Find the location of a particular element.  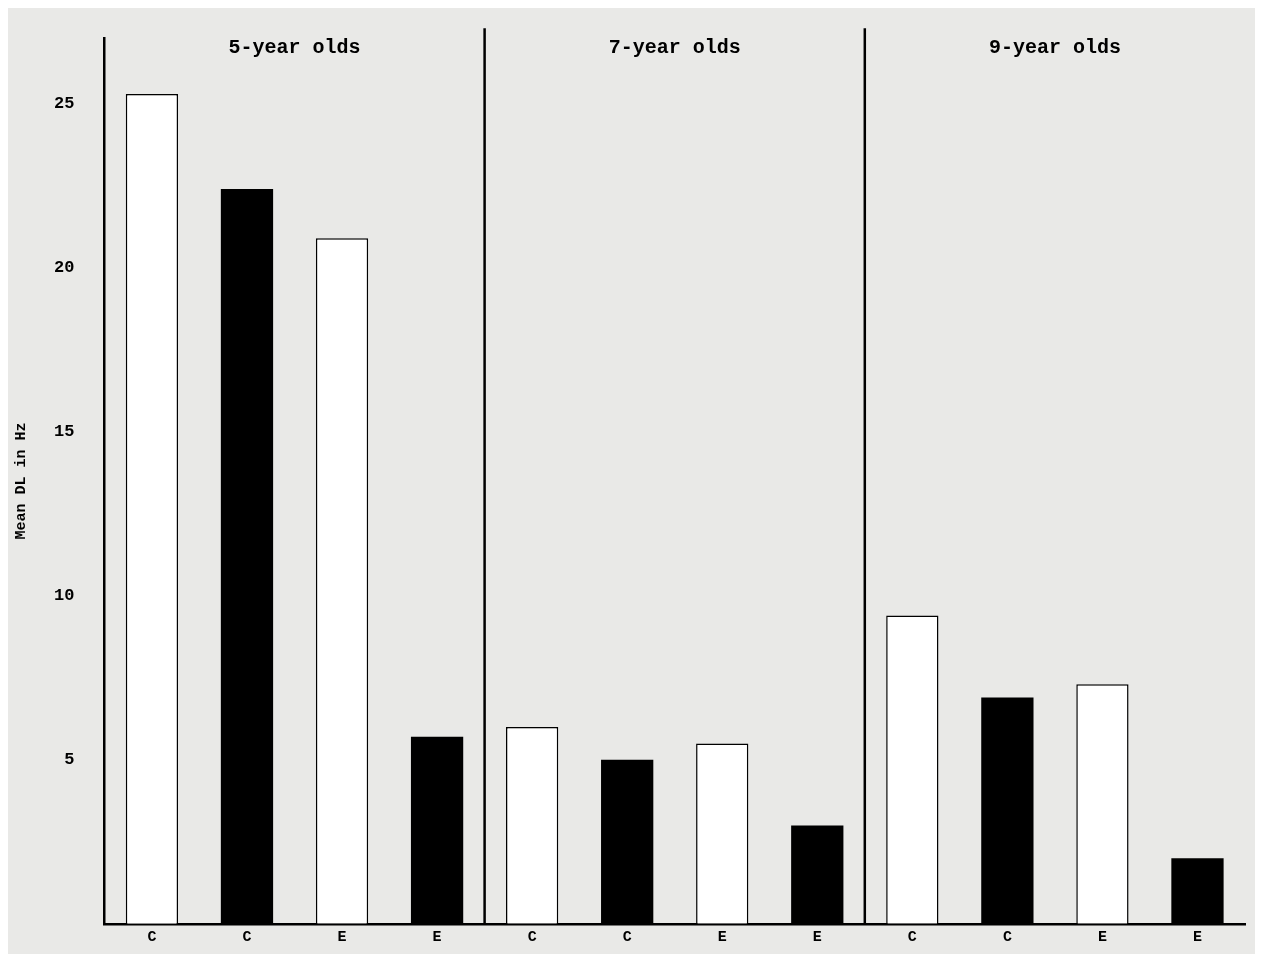

y-tick-label: 10 is located at coordinates (64, 596).